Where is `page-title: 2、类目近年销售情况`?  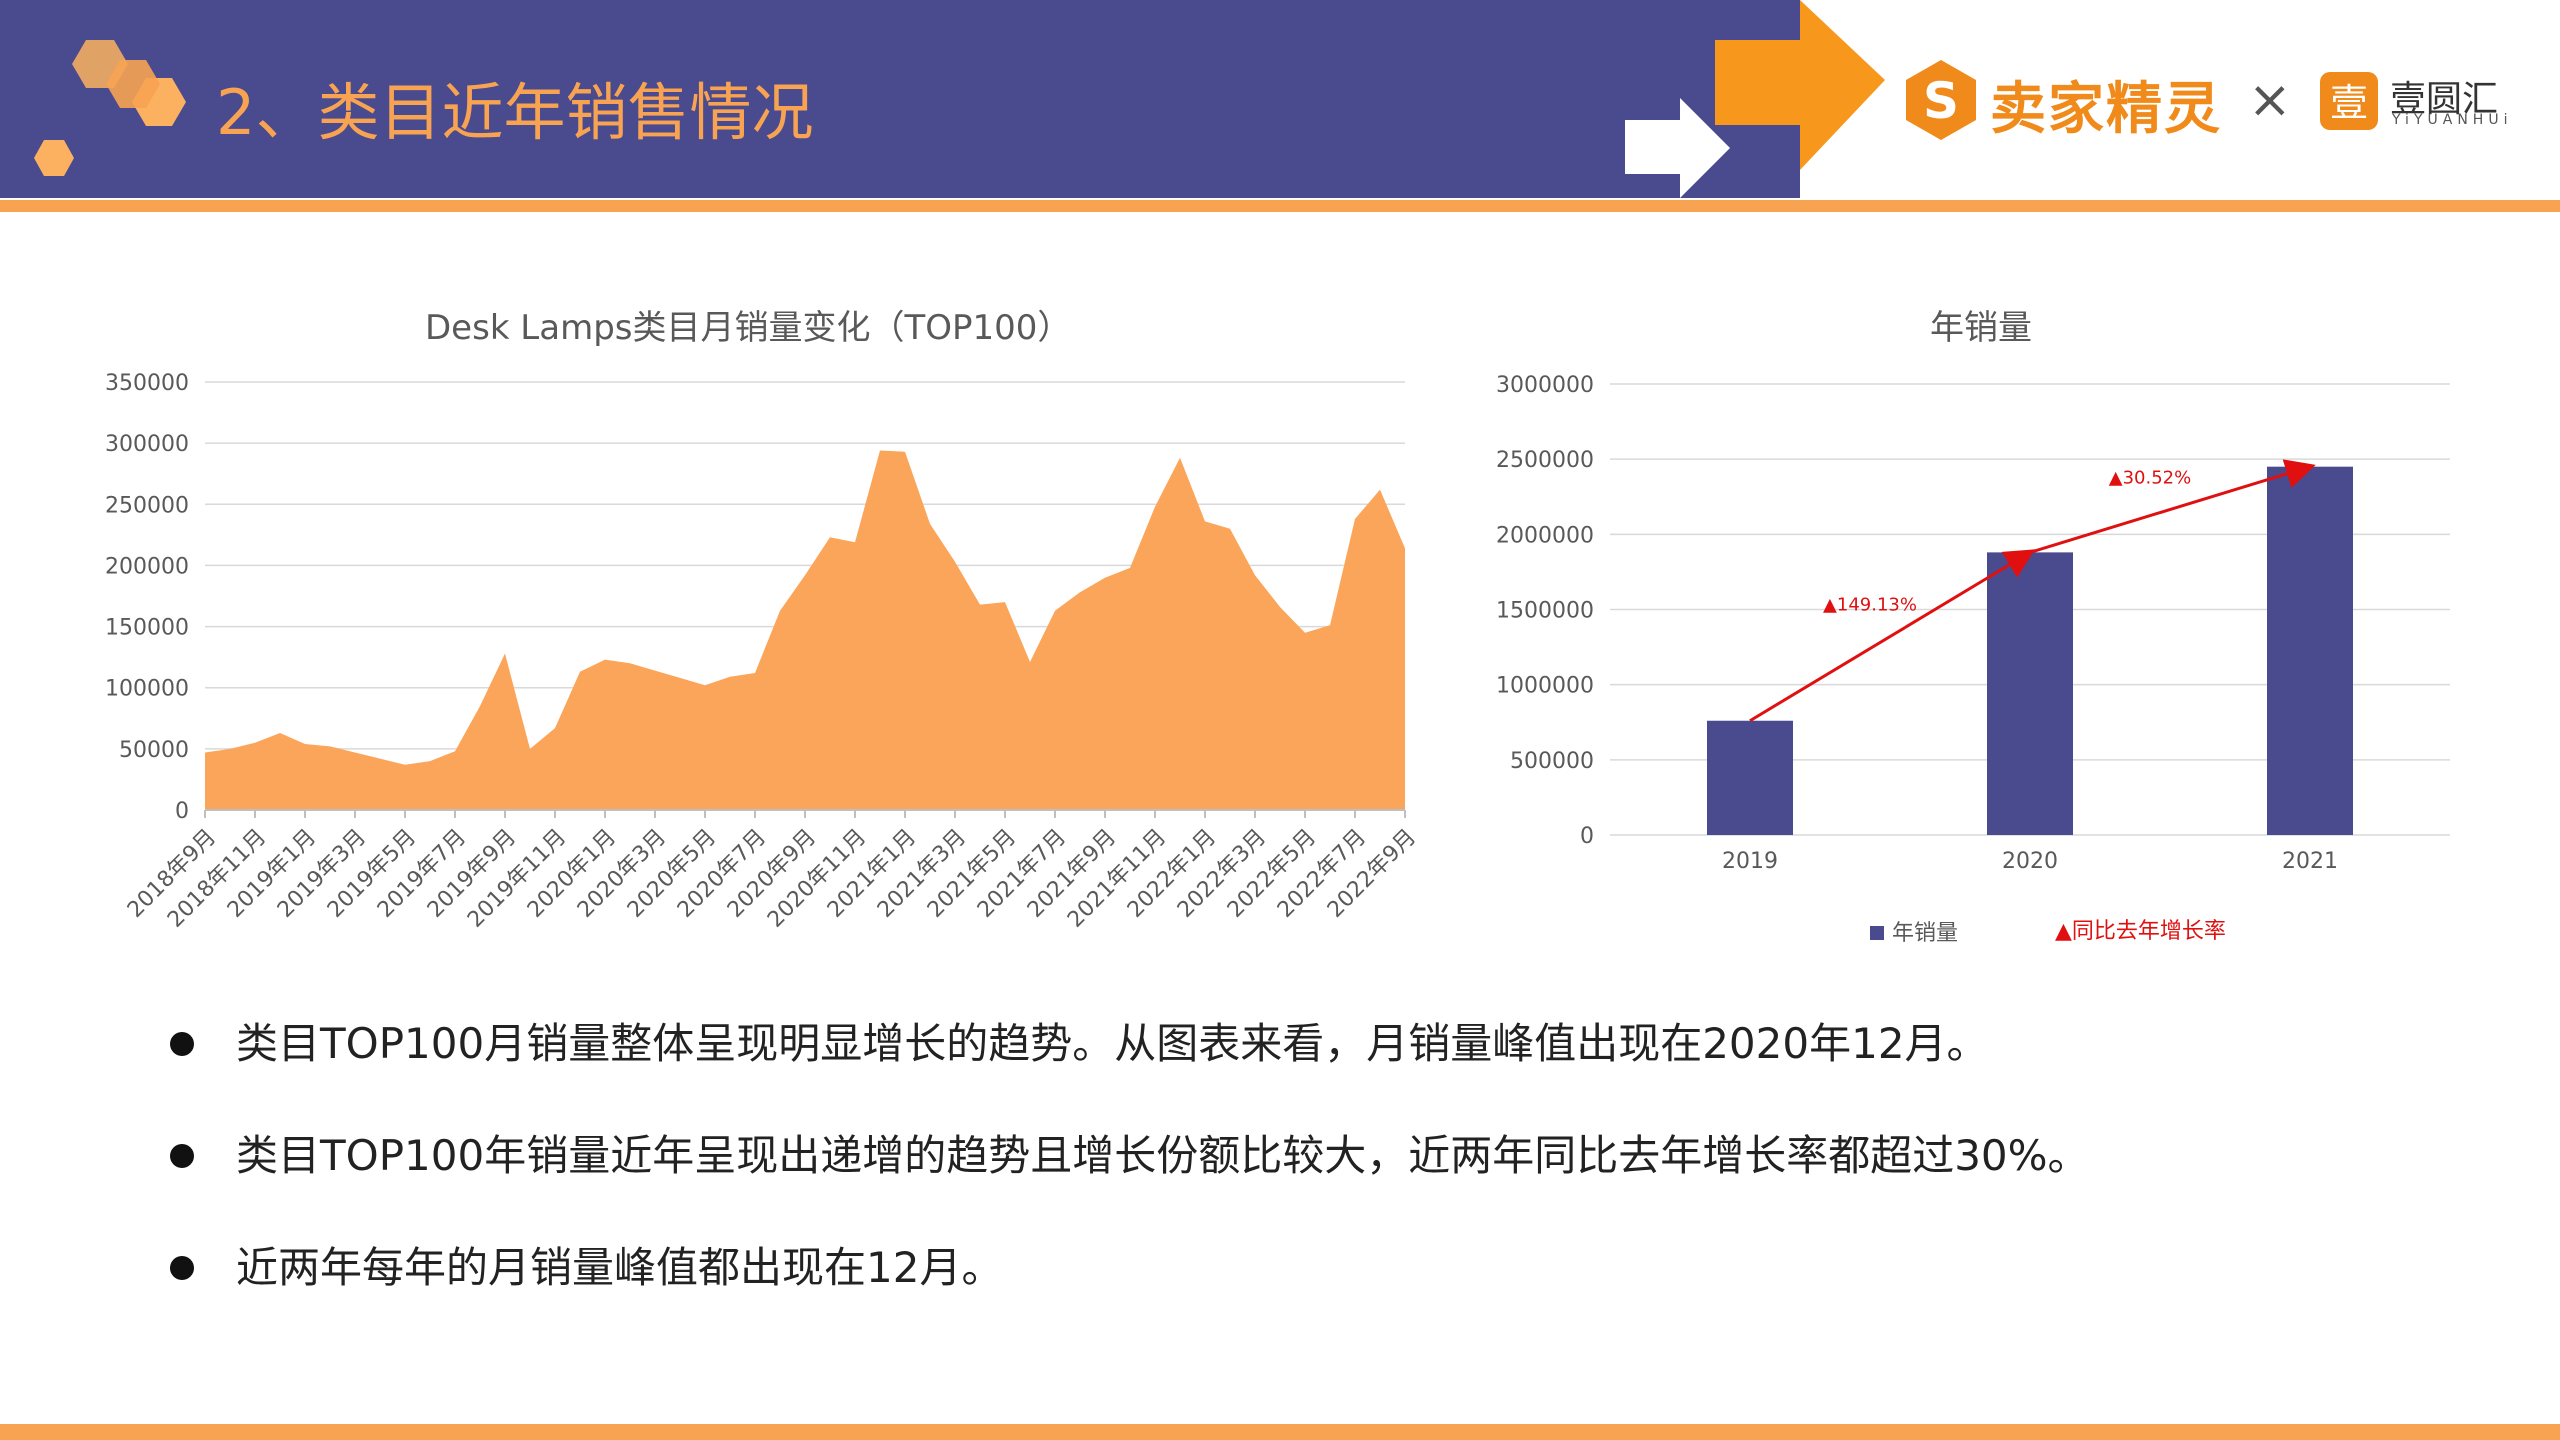 page-title: 2、类目近年销售情况 is located at coordinates (515, 112).